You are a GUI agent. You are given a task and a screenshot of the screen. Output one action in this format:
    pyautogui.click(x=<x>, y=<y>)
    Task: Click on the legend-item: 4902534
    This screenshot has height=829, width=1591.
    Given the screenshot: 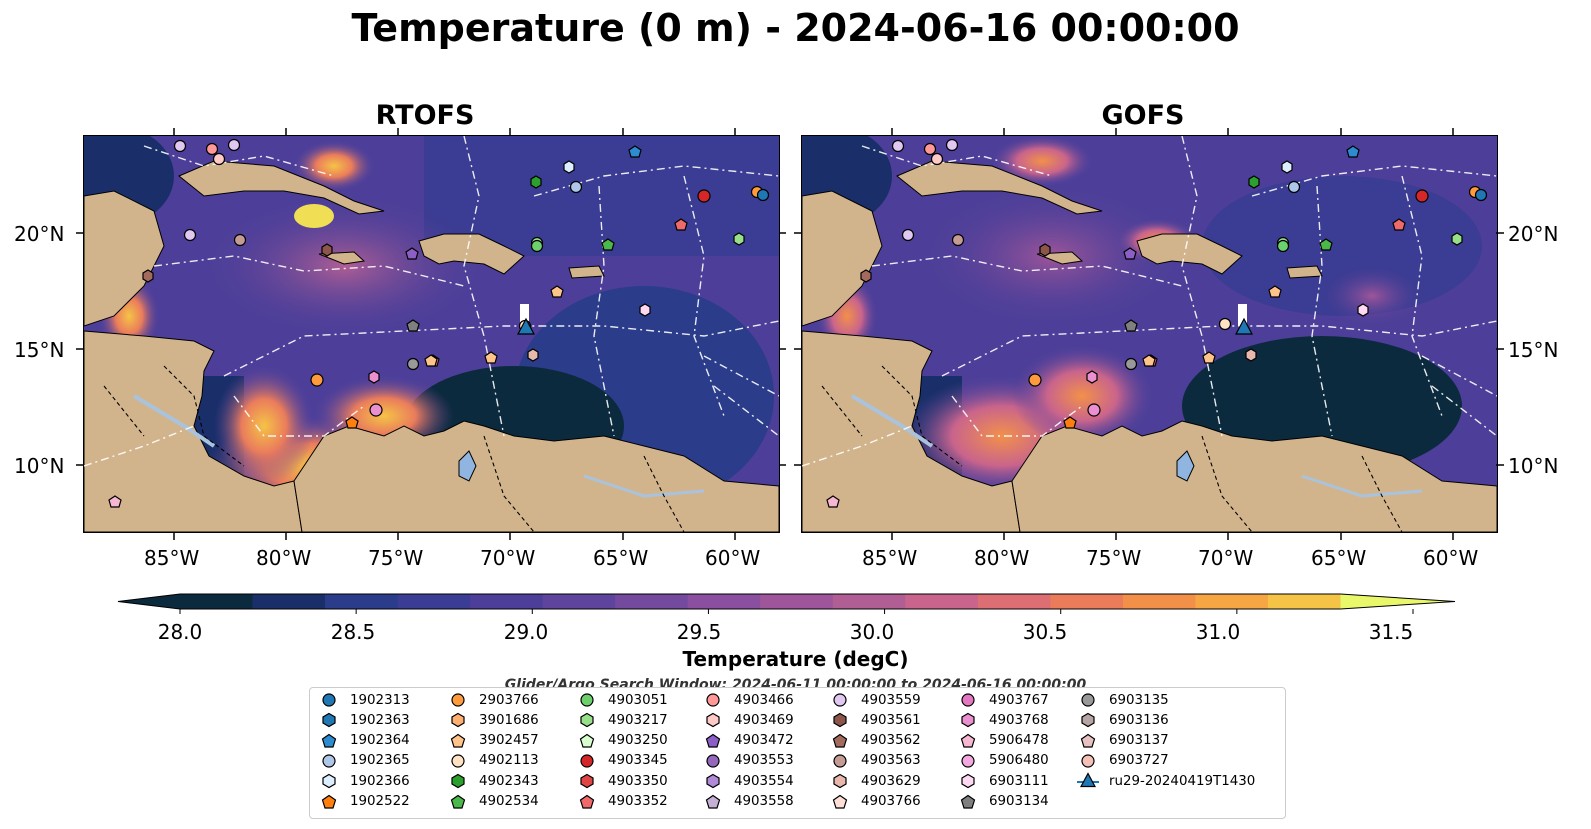 What is the action you would take?
    pyautogui.click(x=493, y=802)
    